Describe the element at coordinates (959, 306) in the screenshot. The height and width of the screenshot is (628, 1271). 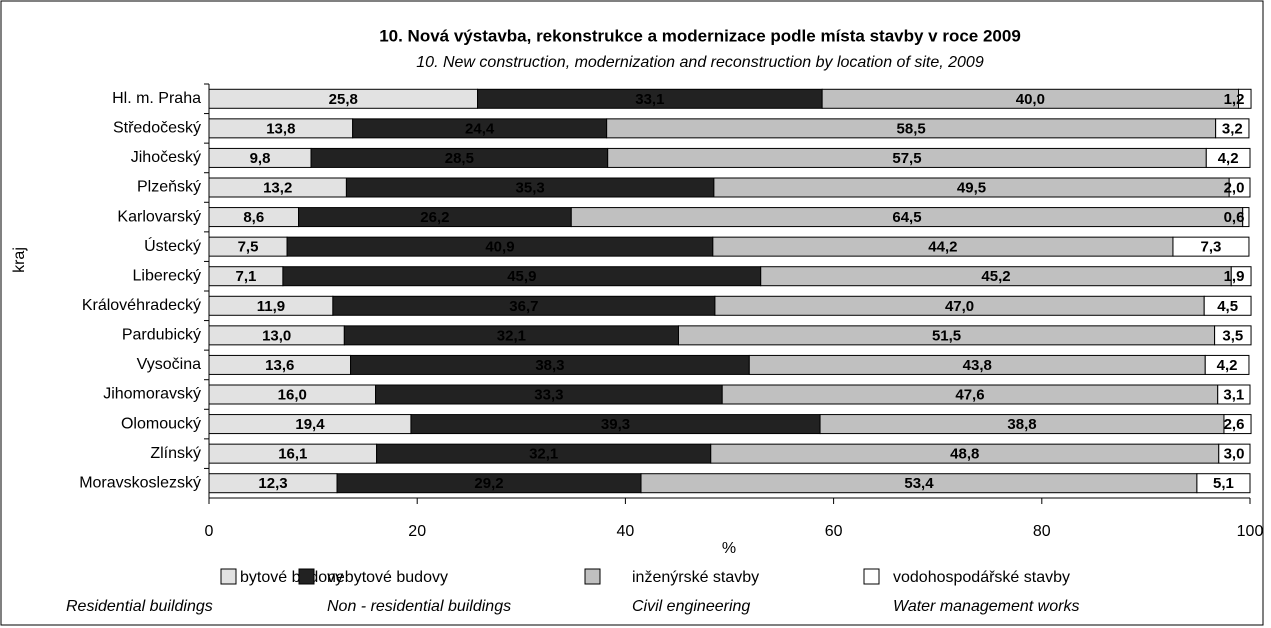
I see `value-label: 47,0` at that location.